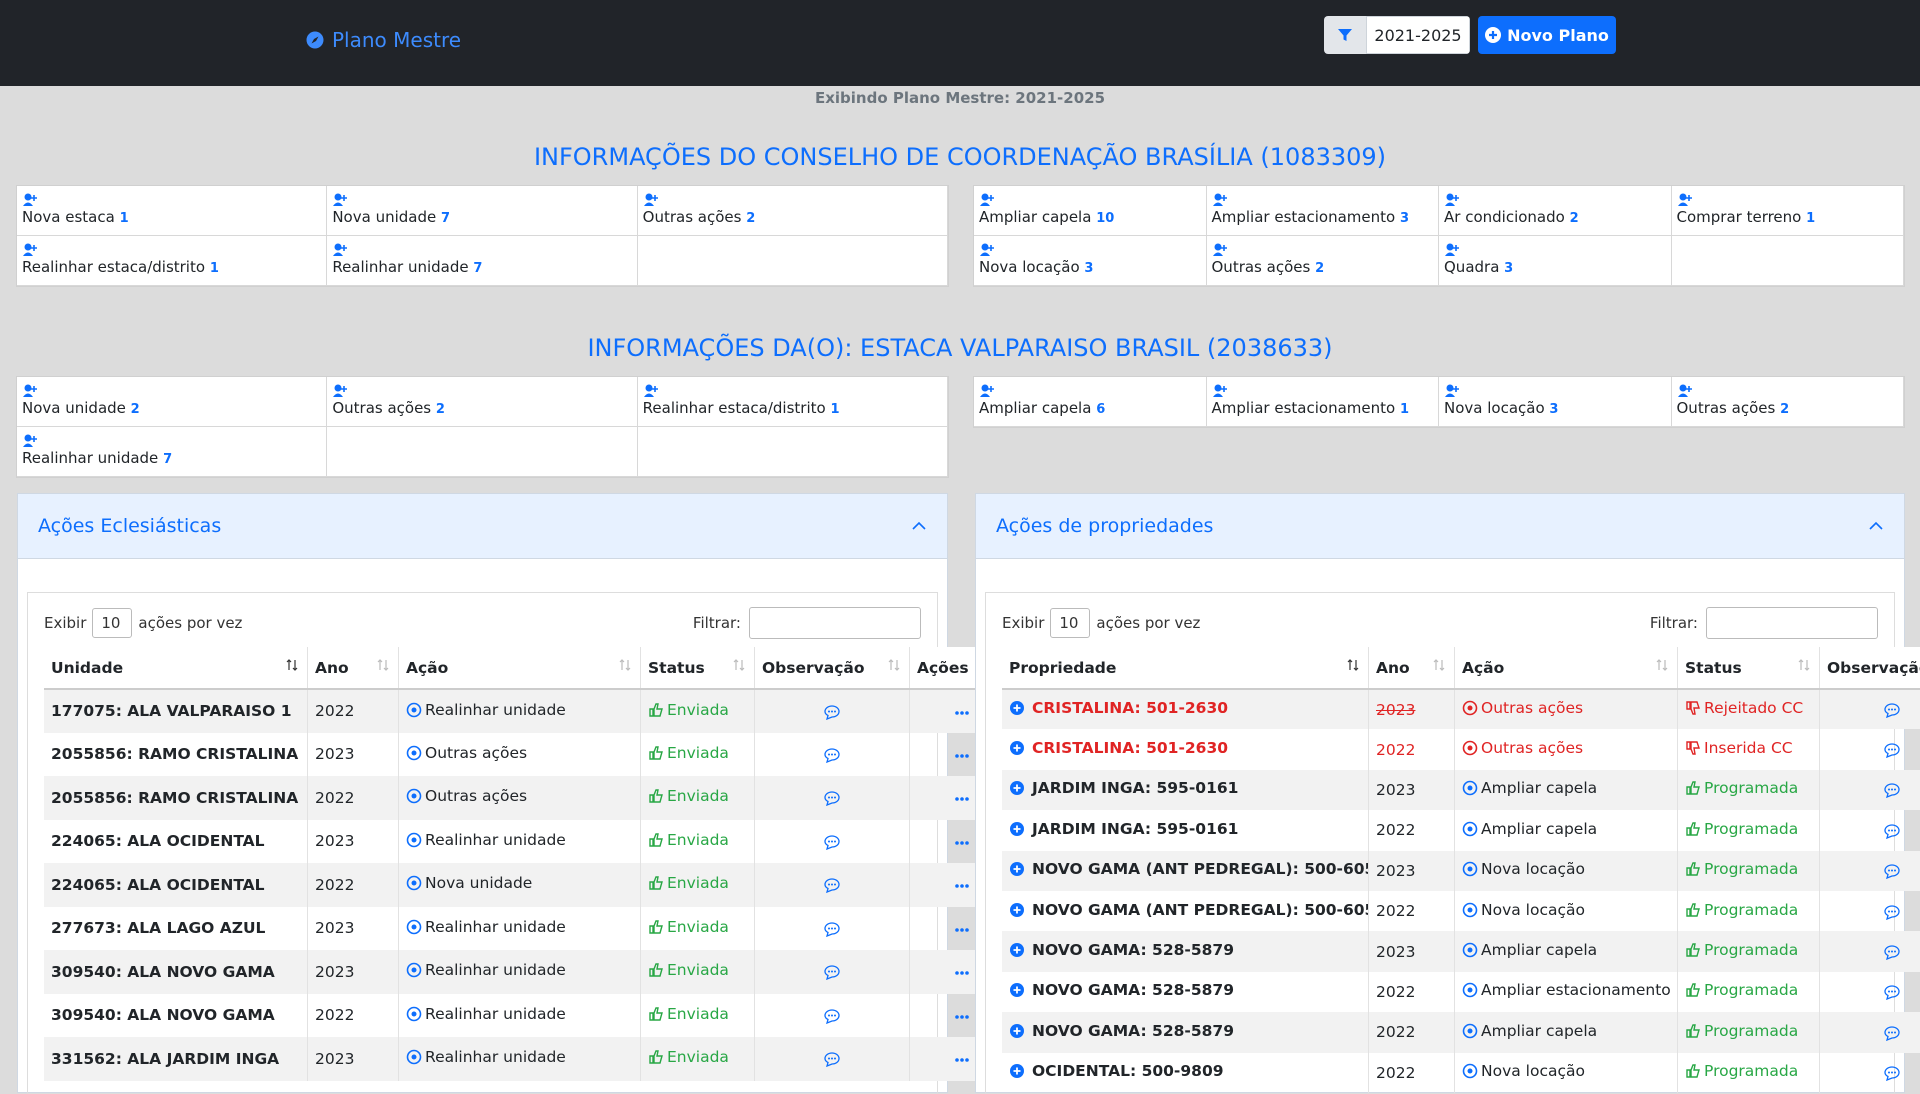 Image resolution: width=1920 pixels, height=1094 pixels. What do you see at coordinates (87, 668) in the screenshot?
I see `column-label: Unidade` at bounding box center [87, 668].